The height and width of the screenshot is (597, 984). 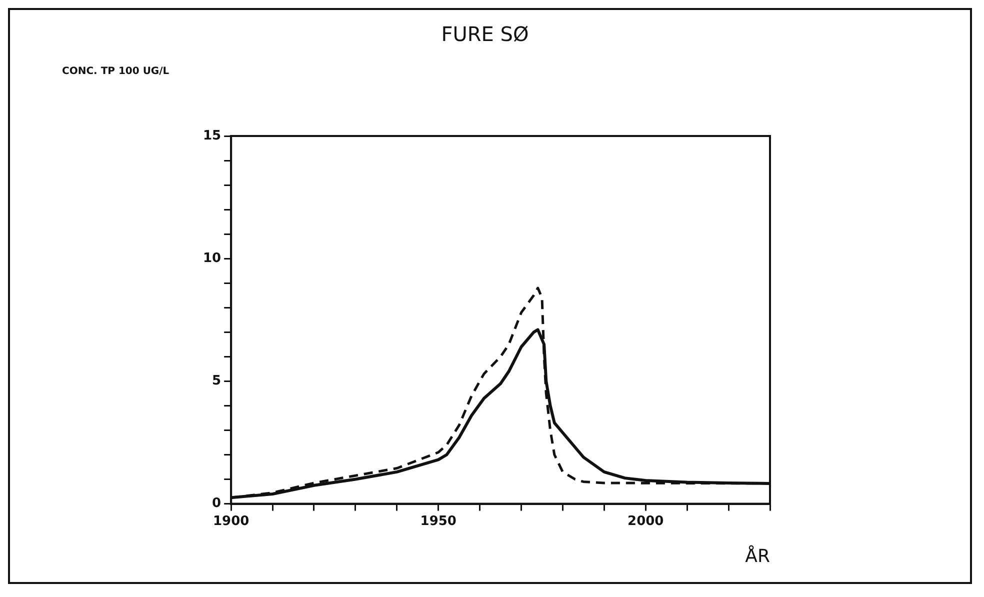 I want to click on y-tick-label: 10, so click(x=212, y=258).